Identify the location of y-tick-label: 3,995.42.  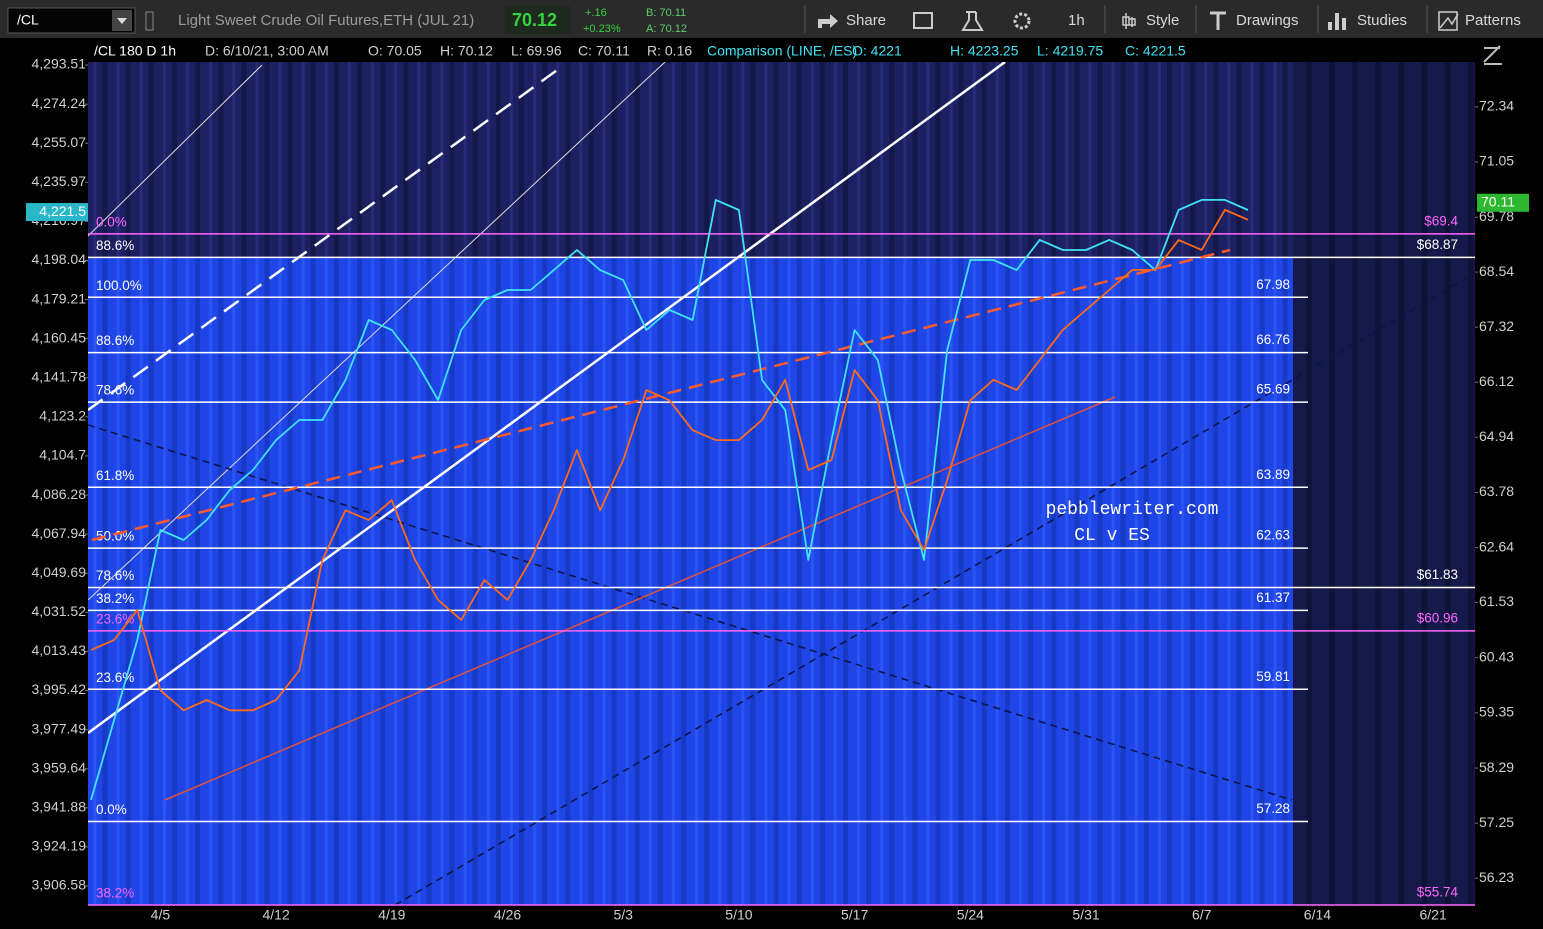
(59, 689).